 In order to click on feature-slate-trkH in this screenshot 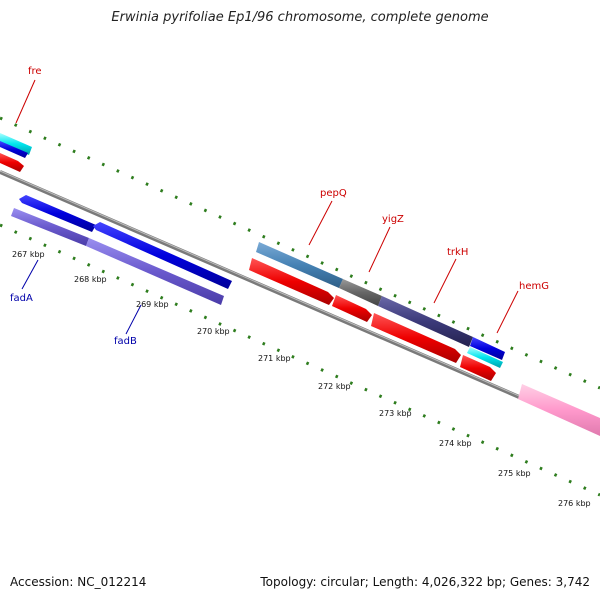, I will do `click(425, 321)`.